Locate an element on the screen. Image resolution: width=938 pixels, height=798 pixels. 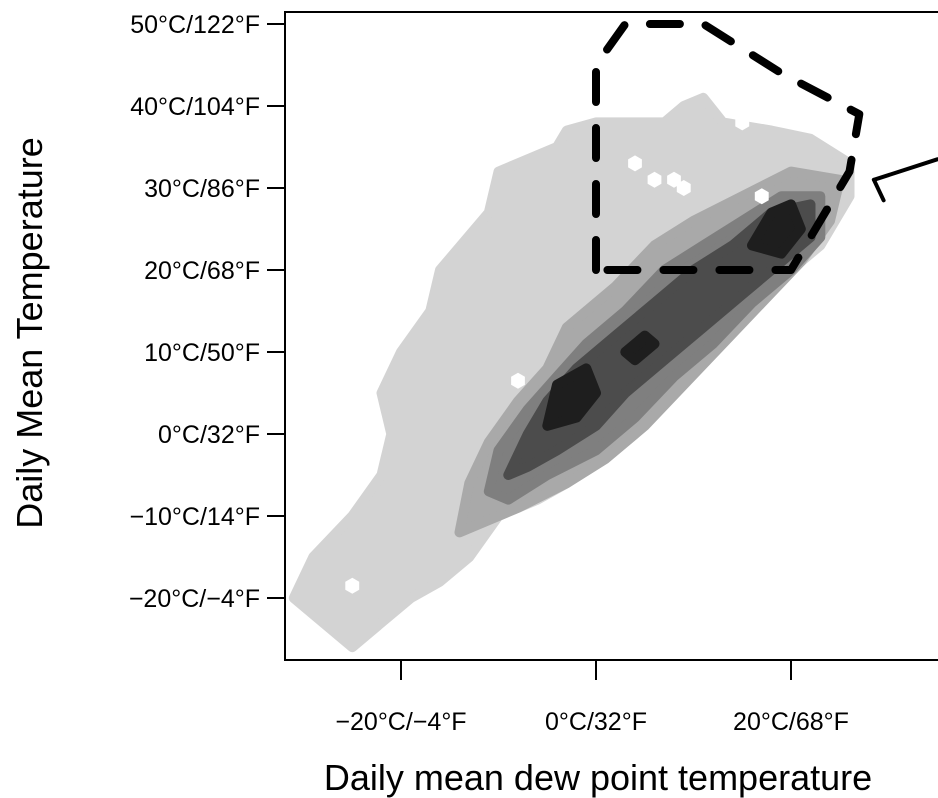
y-tick-label-6: −10°C/14°F is located at coordinates (195, 517).